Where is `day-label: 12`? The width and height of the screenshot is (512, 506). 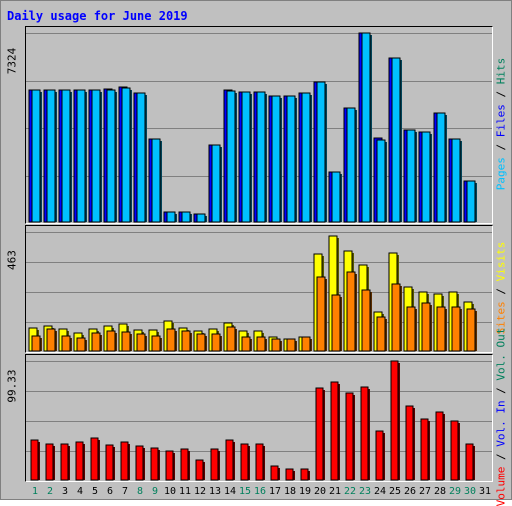
day-label: 12 is located at coordinates (200, 491).